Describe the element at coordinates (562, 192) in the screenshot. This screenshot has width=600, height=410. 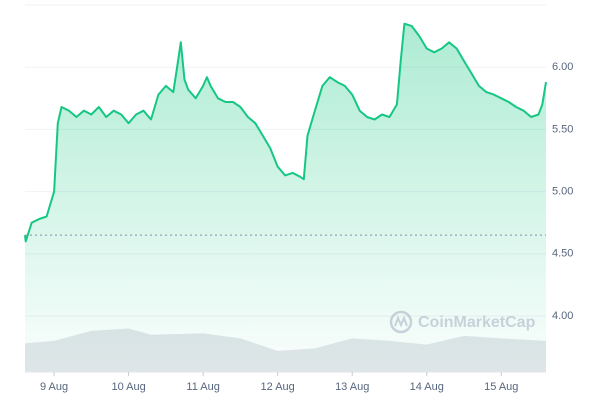
I see `y-tick-label: 5.00` at that location.